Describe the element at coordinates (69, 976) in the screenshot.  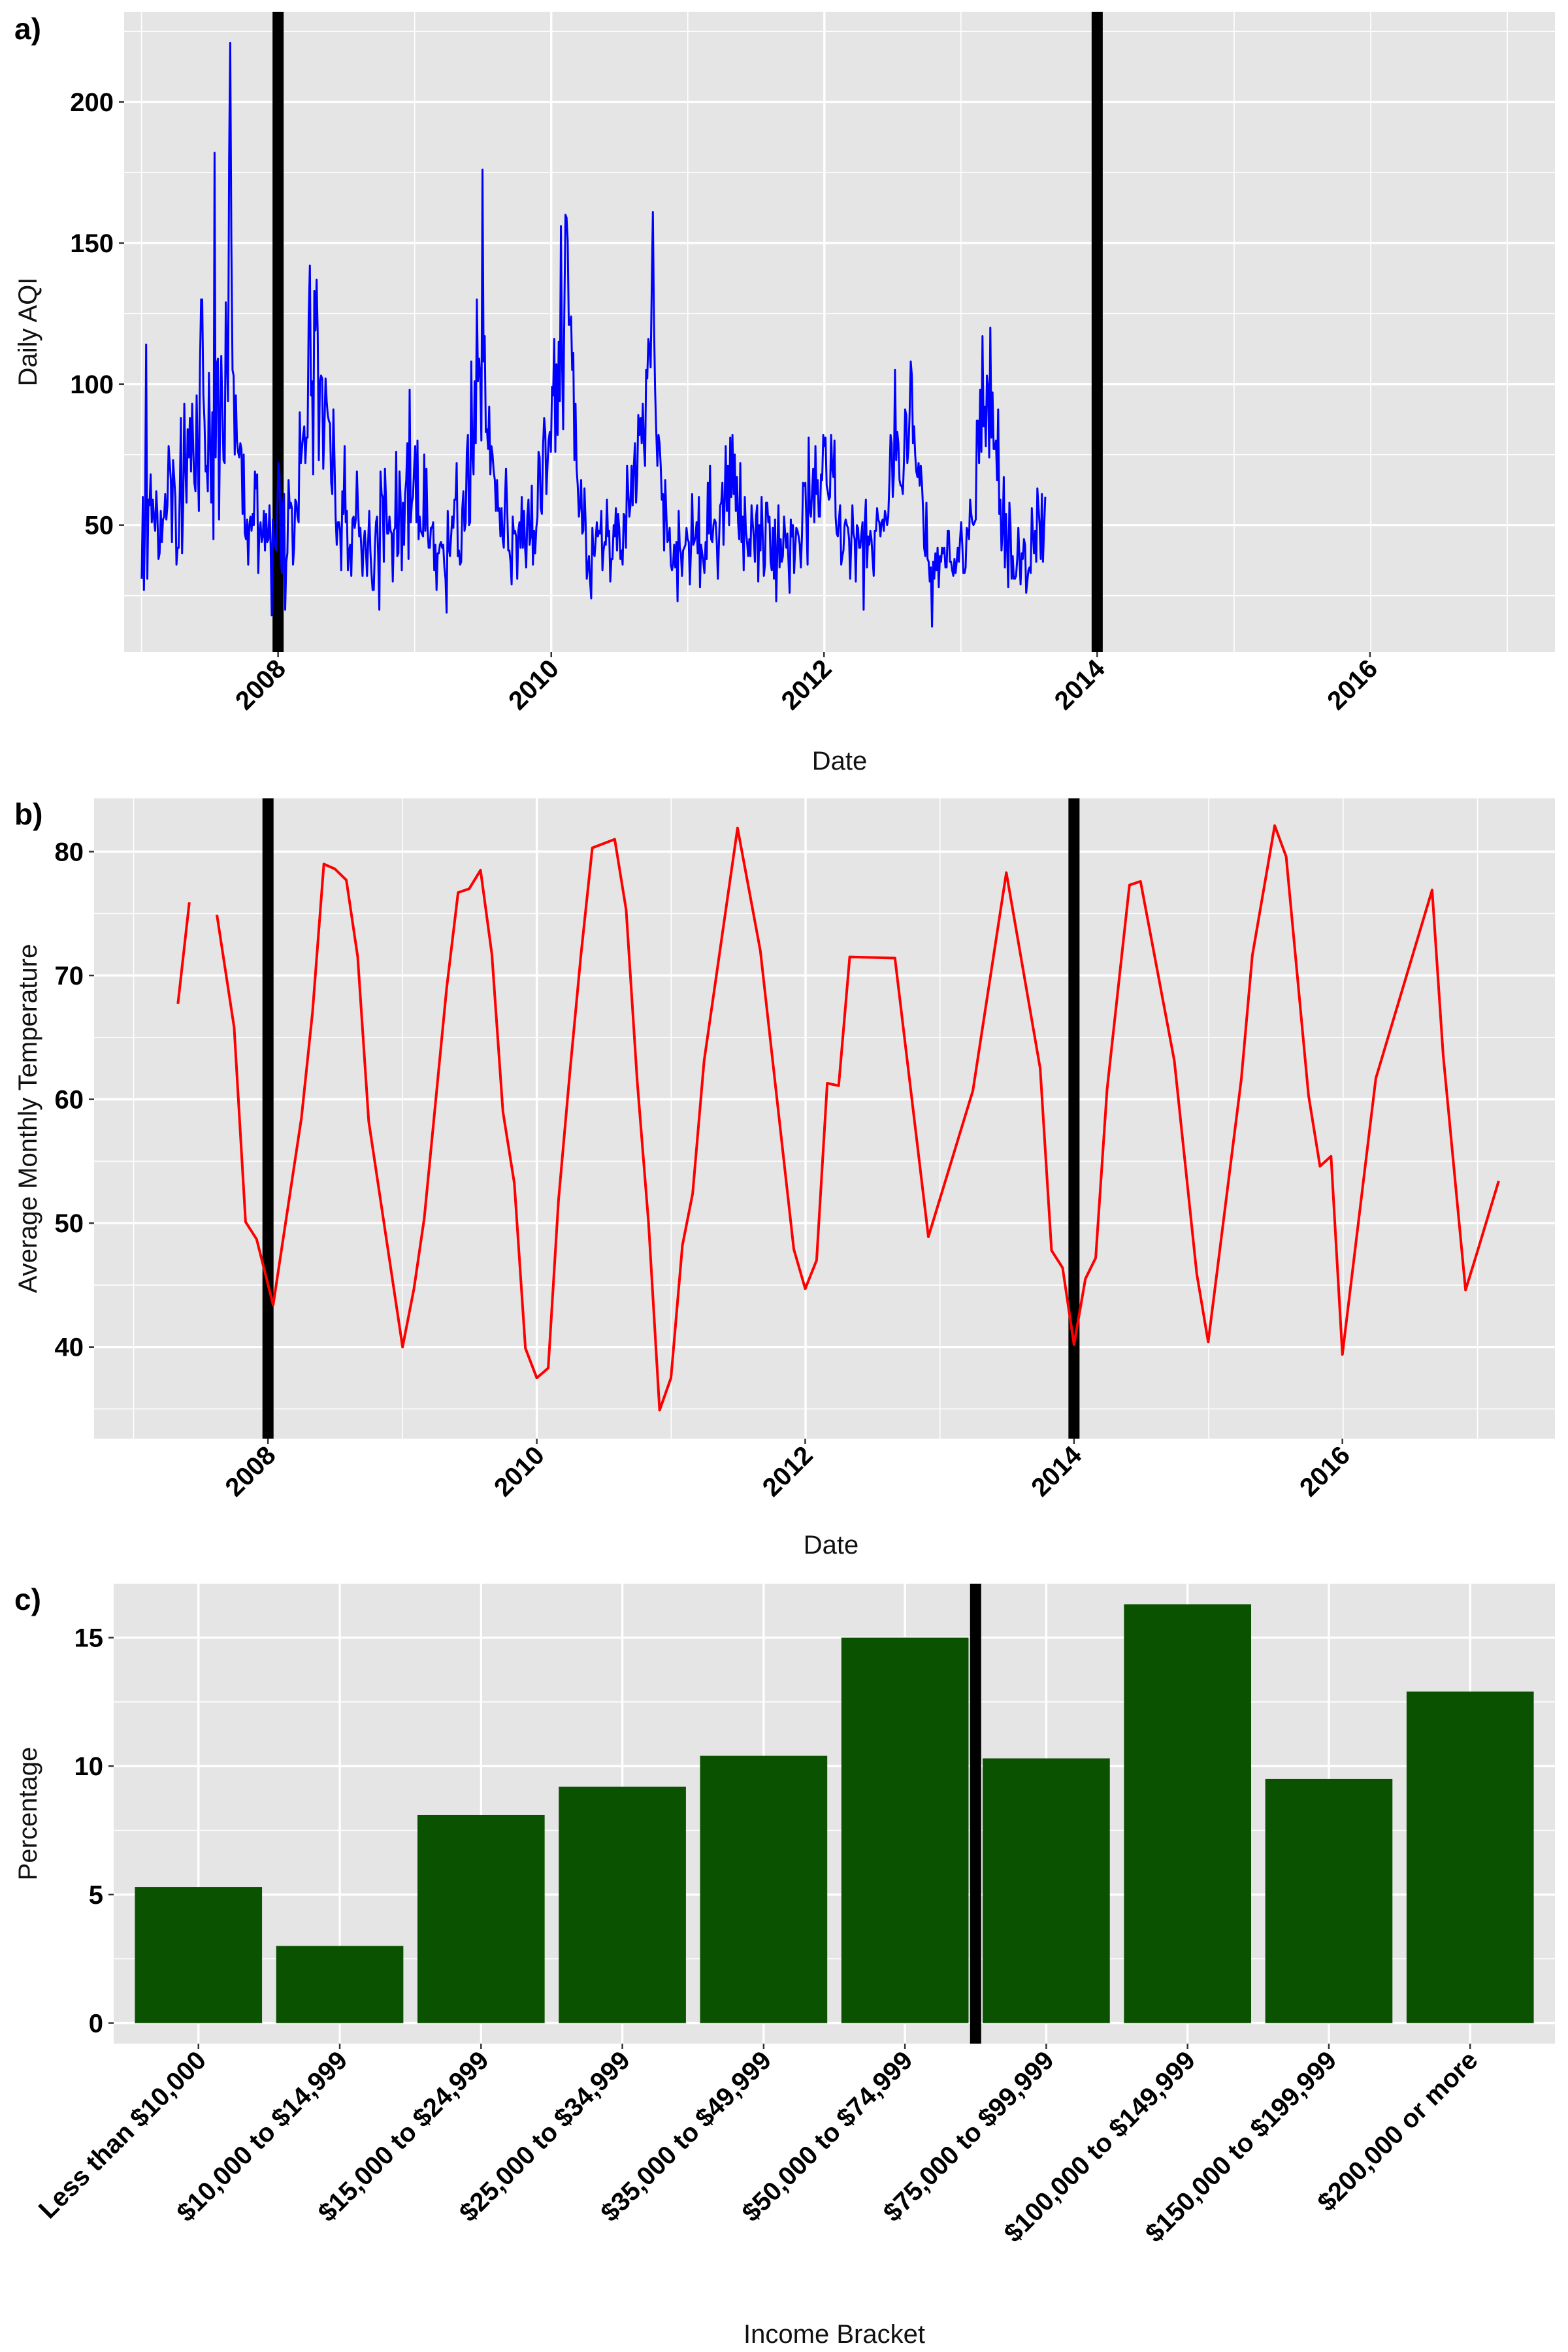
I see `y-tick-label: 70` at that location.